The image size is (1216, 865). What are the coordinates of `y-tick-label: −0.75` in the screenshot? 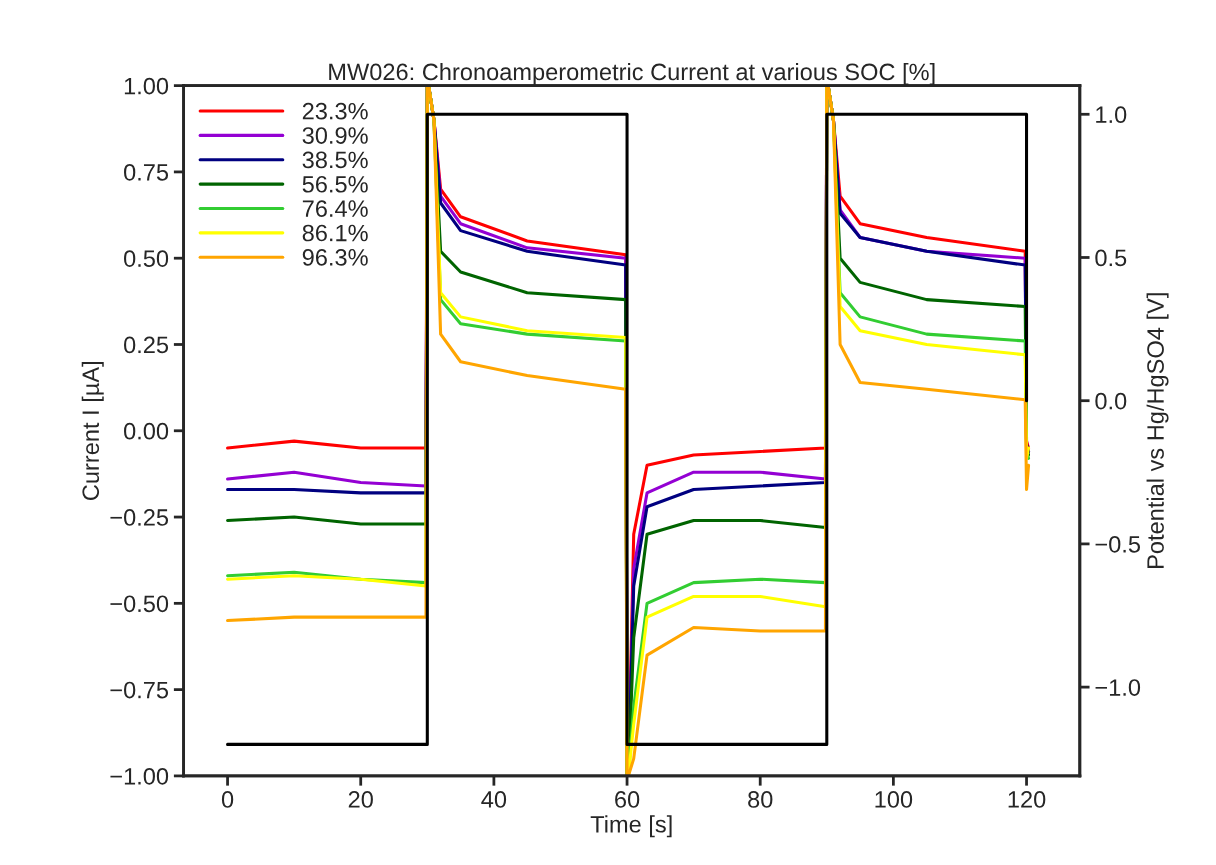 It's located at (139, 690).